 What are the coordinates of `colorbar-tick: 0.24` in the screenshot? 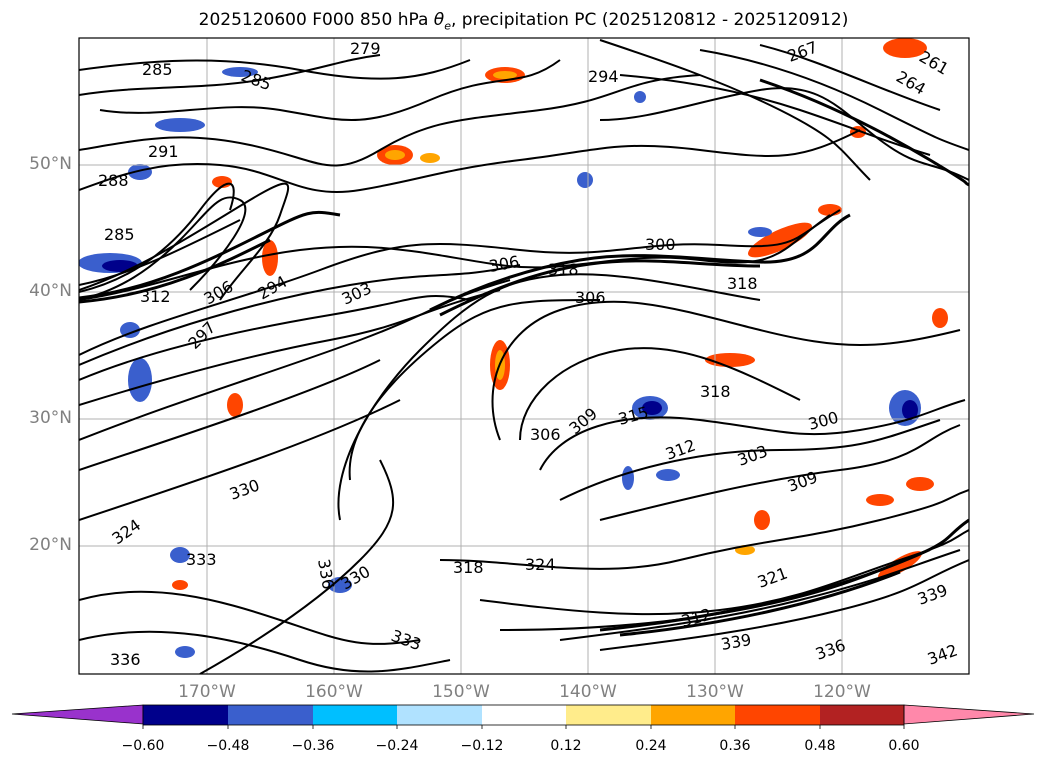 It's located at (651, 746).